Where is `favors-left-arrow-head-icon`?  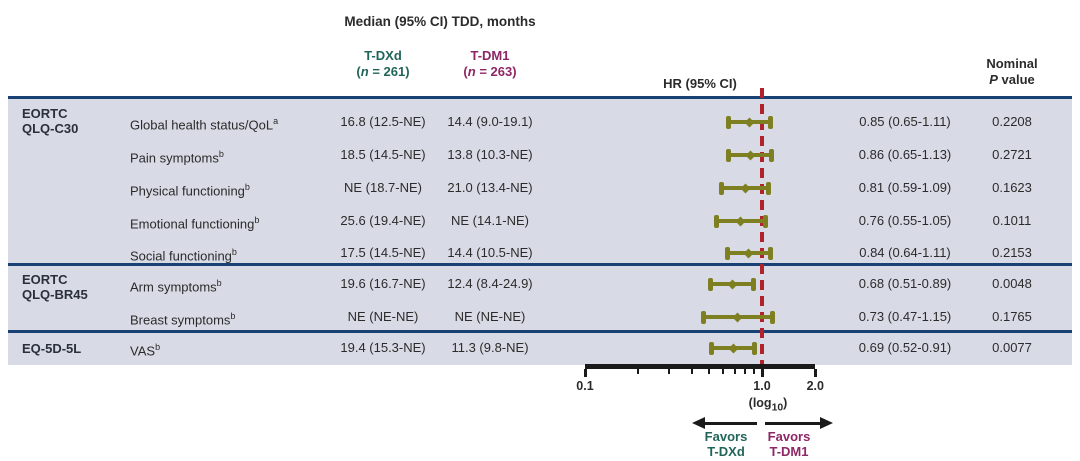 favors-left-arrow-head-icon is located at coordinates (698, 423).